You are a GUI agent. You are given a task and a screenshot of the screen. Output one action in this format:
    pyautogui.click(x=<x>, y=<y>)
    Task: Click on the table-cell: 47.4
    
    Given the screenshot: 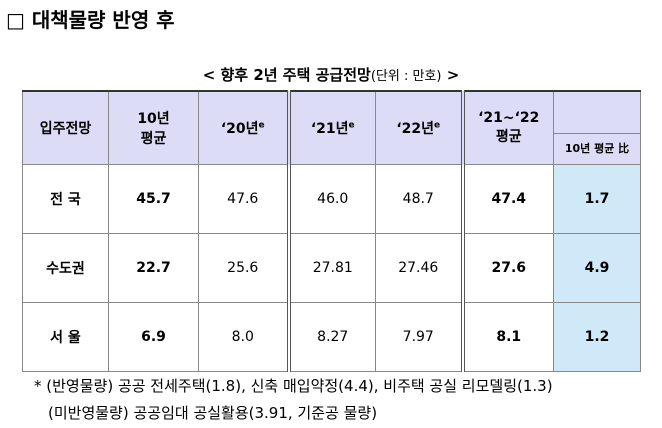 What is the action you would take?
    pyautogui.click(x=508, y=199)
    